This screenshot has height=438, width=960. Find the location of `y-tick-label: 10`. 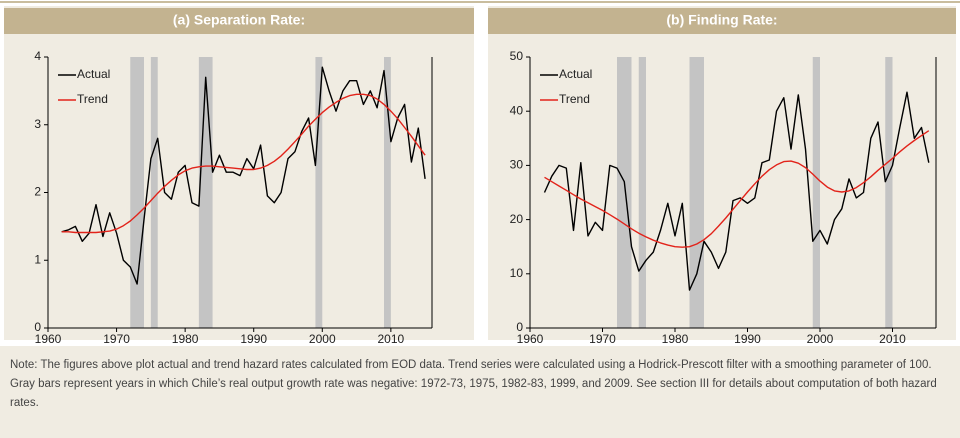

y-tick-label: 10 is located at coordinates (517, 273).